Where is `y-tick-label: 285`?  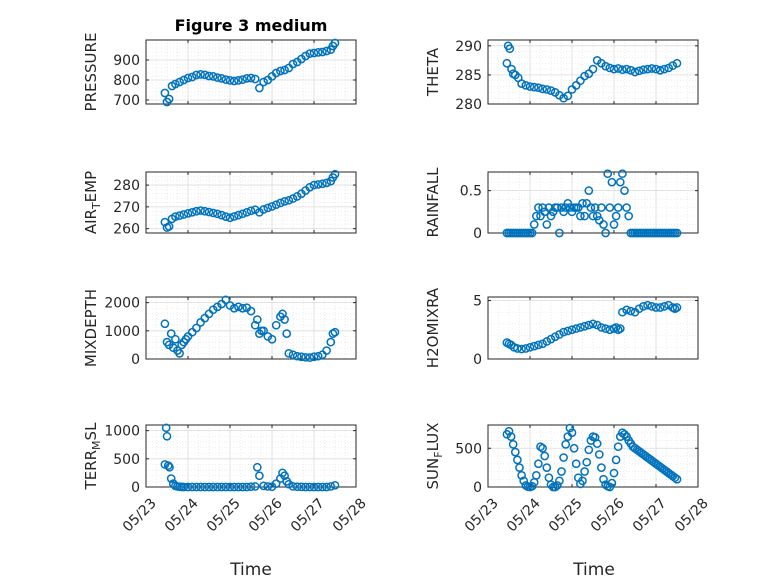 y-tick-label: 285 is located at coordinates (468, 76).